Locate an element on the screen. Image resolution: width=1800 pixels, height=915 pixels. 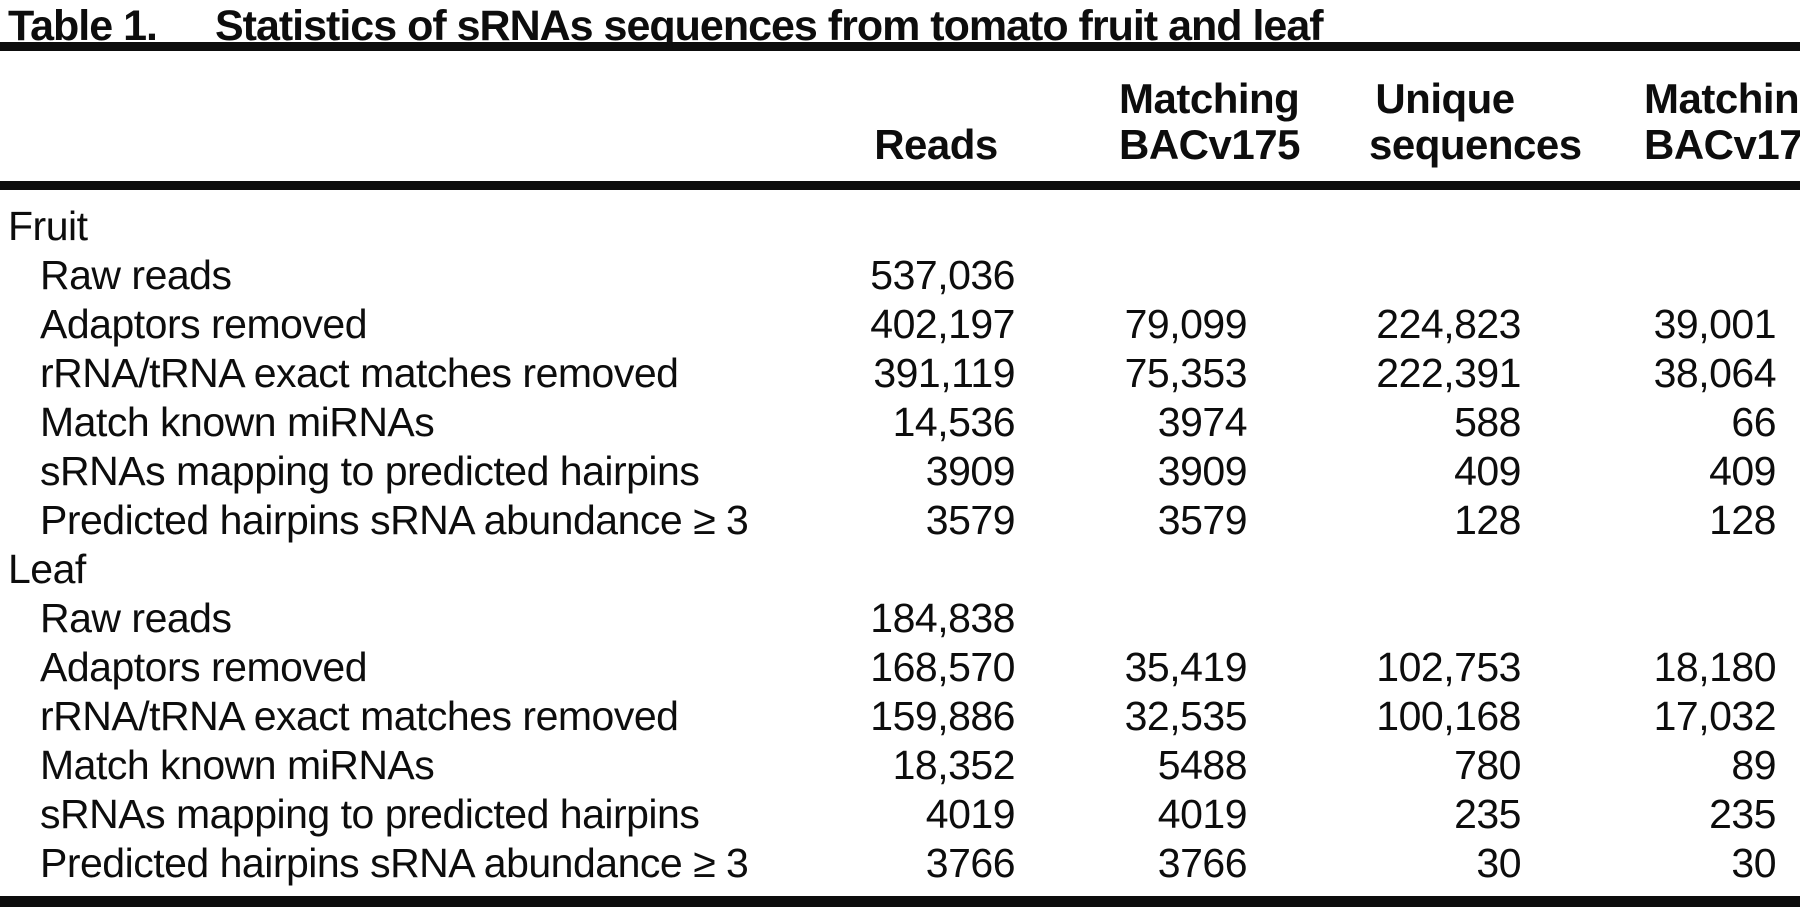
header-reads-line2: Reads is located at coordinates (936, 144).